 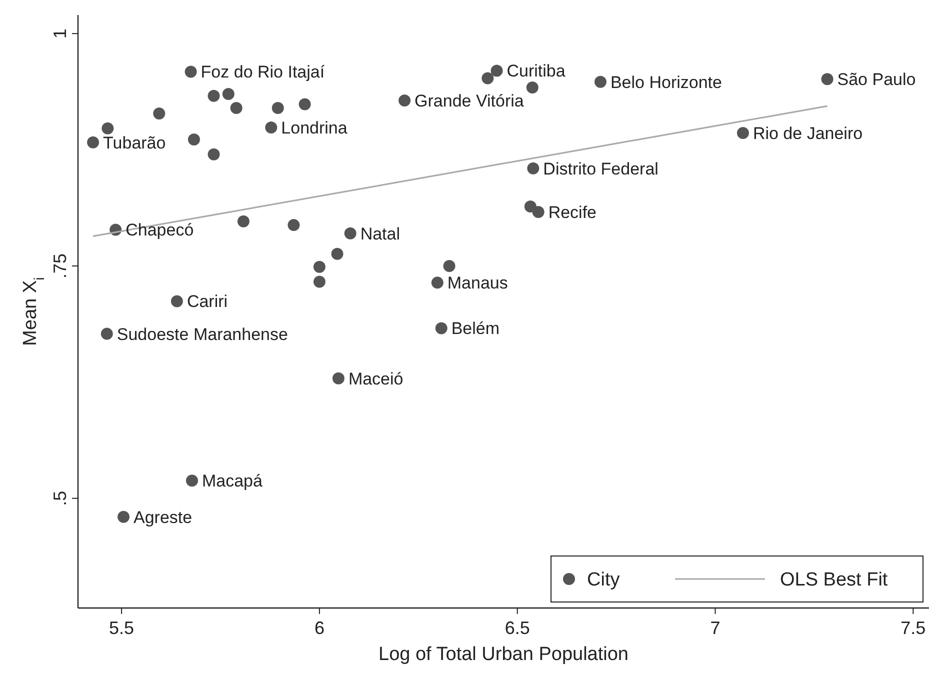 What do you see at coordinates (380, 234) in the screenshot?
I see `annotation: Natal` at bounding box center [380, 234].